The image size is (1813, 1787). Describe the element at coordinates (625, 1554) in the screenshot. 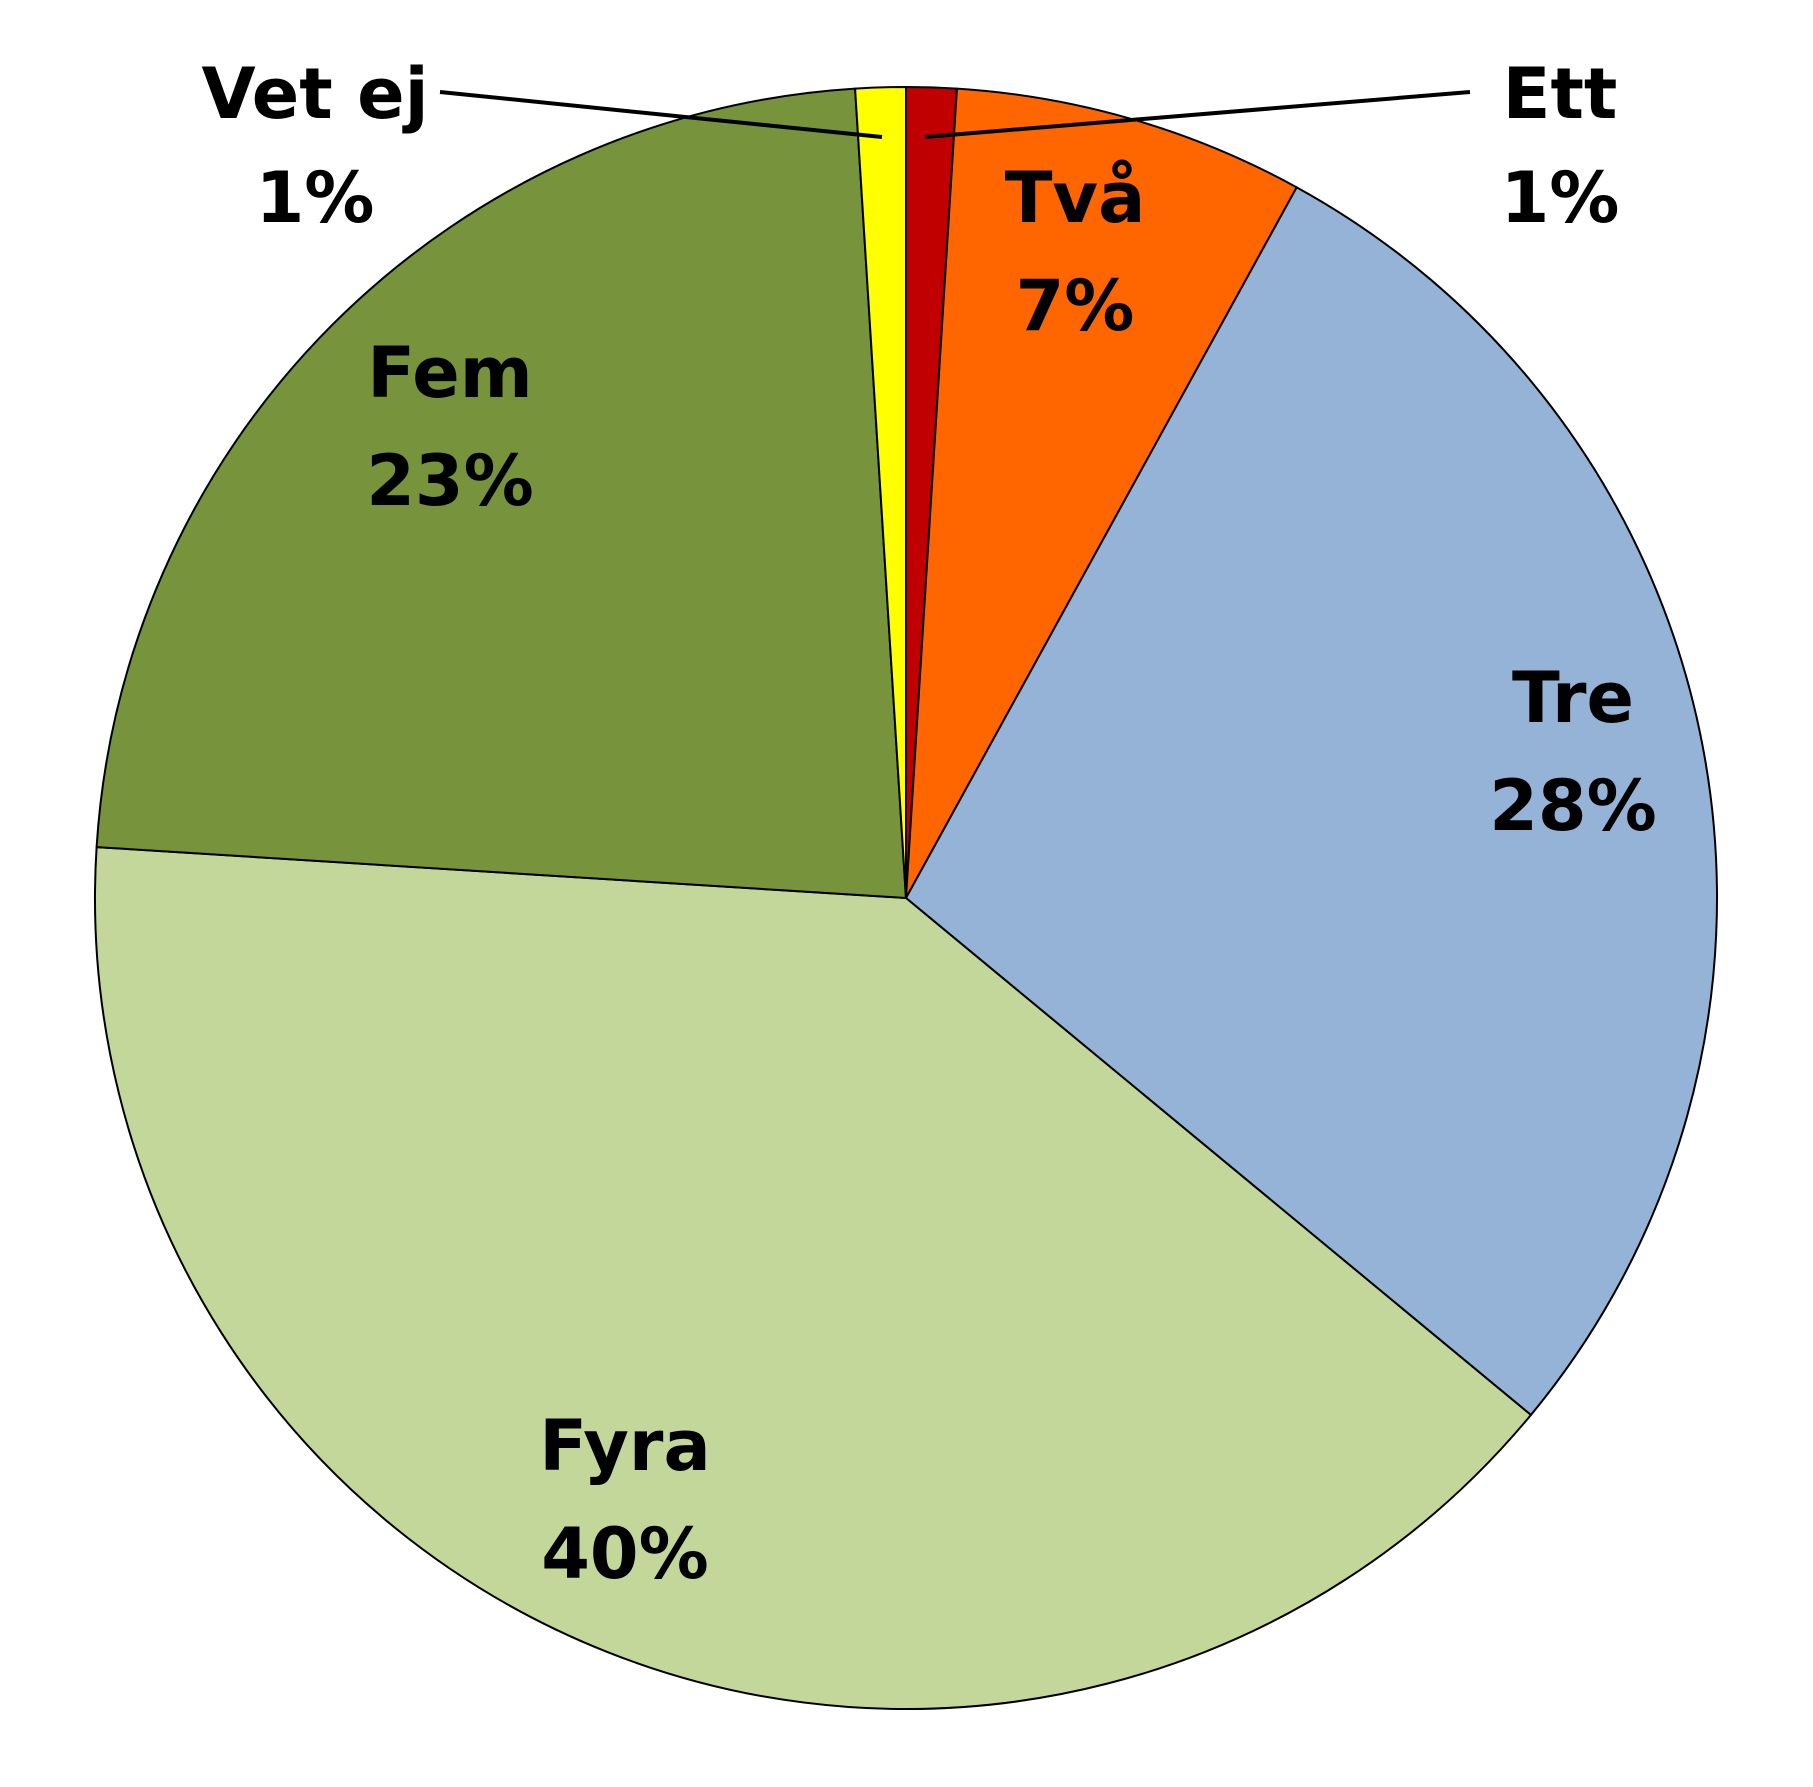

I see `slice-percent-fyra: 40%` at that location.